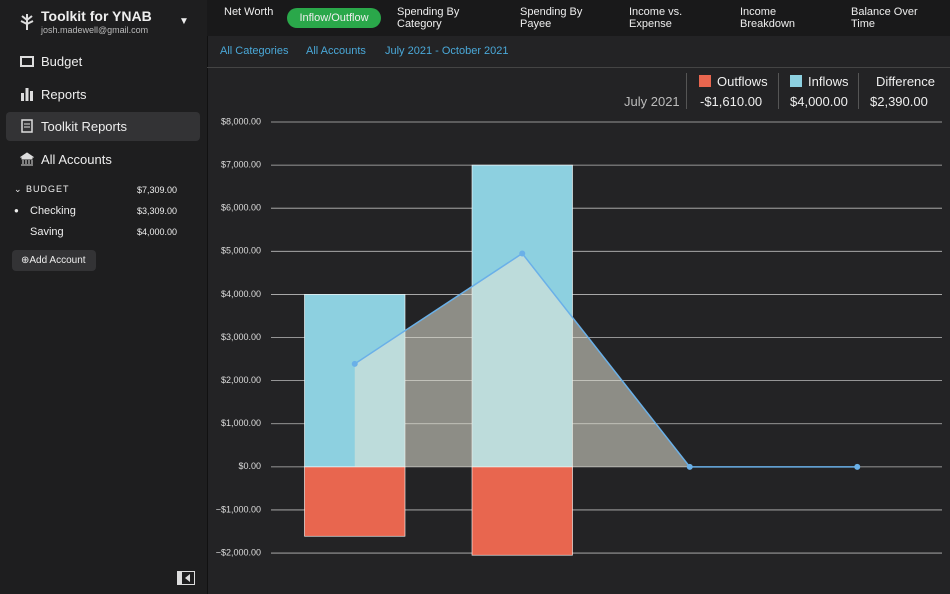 The height and width of the screenshot is (594, 950). Describe the element at coordinates (241, 423) in the screenshot. I see `y-tick-label: $1,000.00` at that location.